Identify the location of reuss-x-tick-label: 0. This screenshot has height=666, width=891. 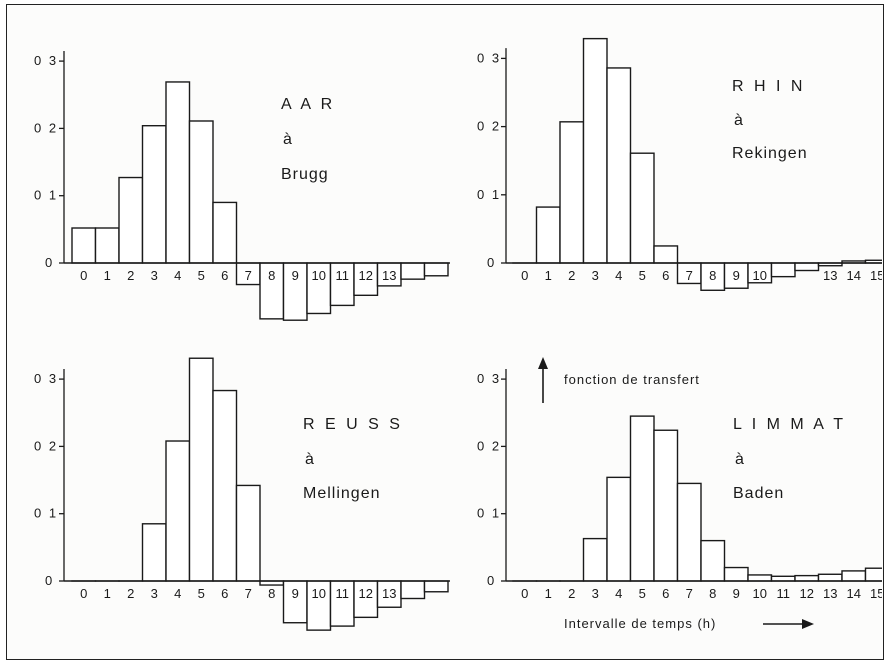
(83, 593).